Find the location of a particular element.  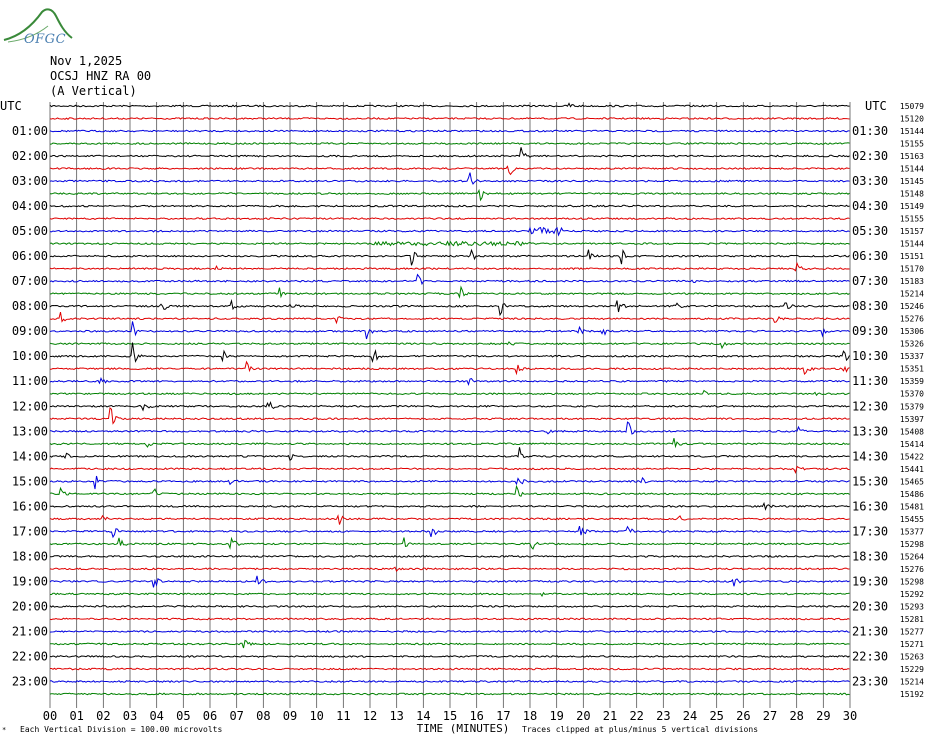

trace-count-label: 15183 is located at coordinates (912, 281).